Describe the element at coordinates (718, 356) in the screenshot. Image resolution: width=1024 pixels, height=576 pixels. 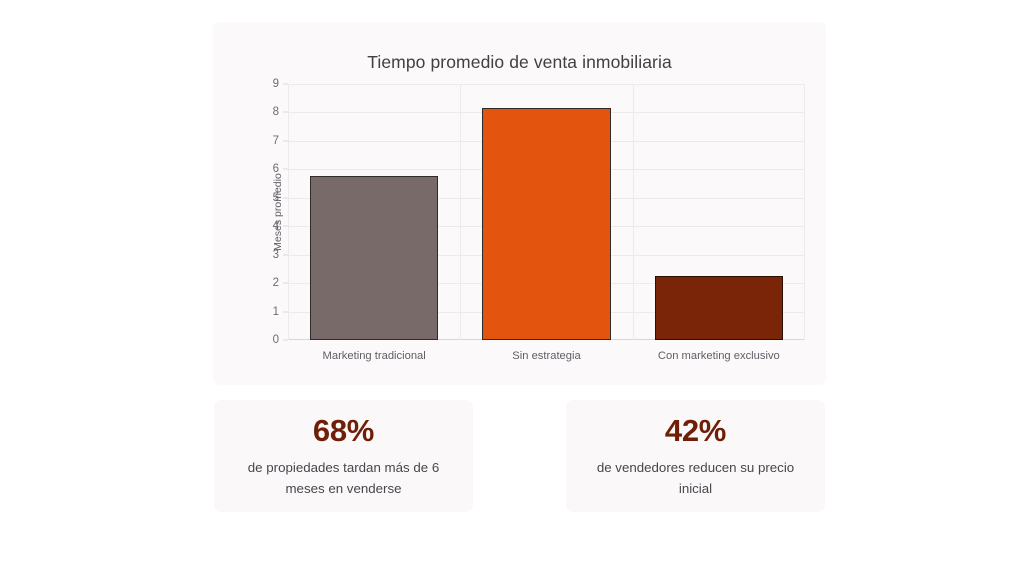
I see `x-axis-tick-label: Con marketing exclusivo` at that location.